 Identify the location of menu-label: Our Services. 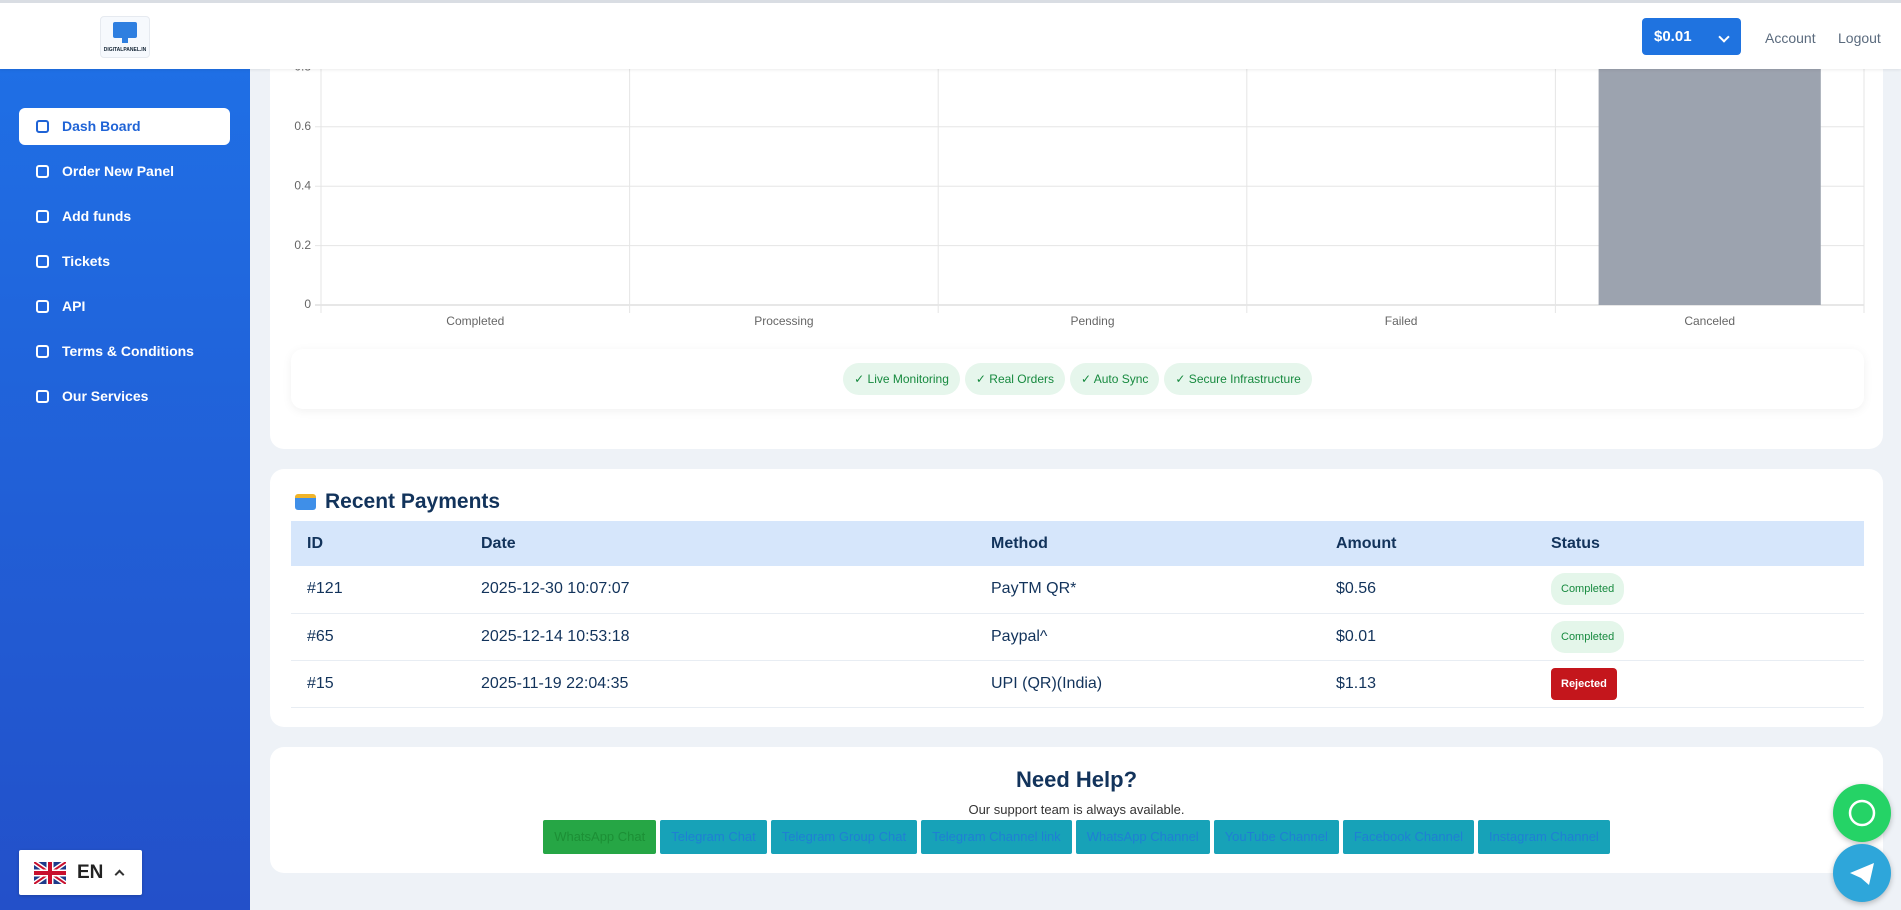
(105, 396).